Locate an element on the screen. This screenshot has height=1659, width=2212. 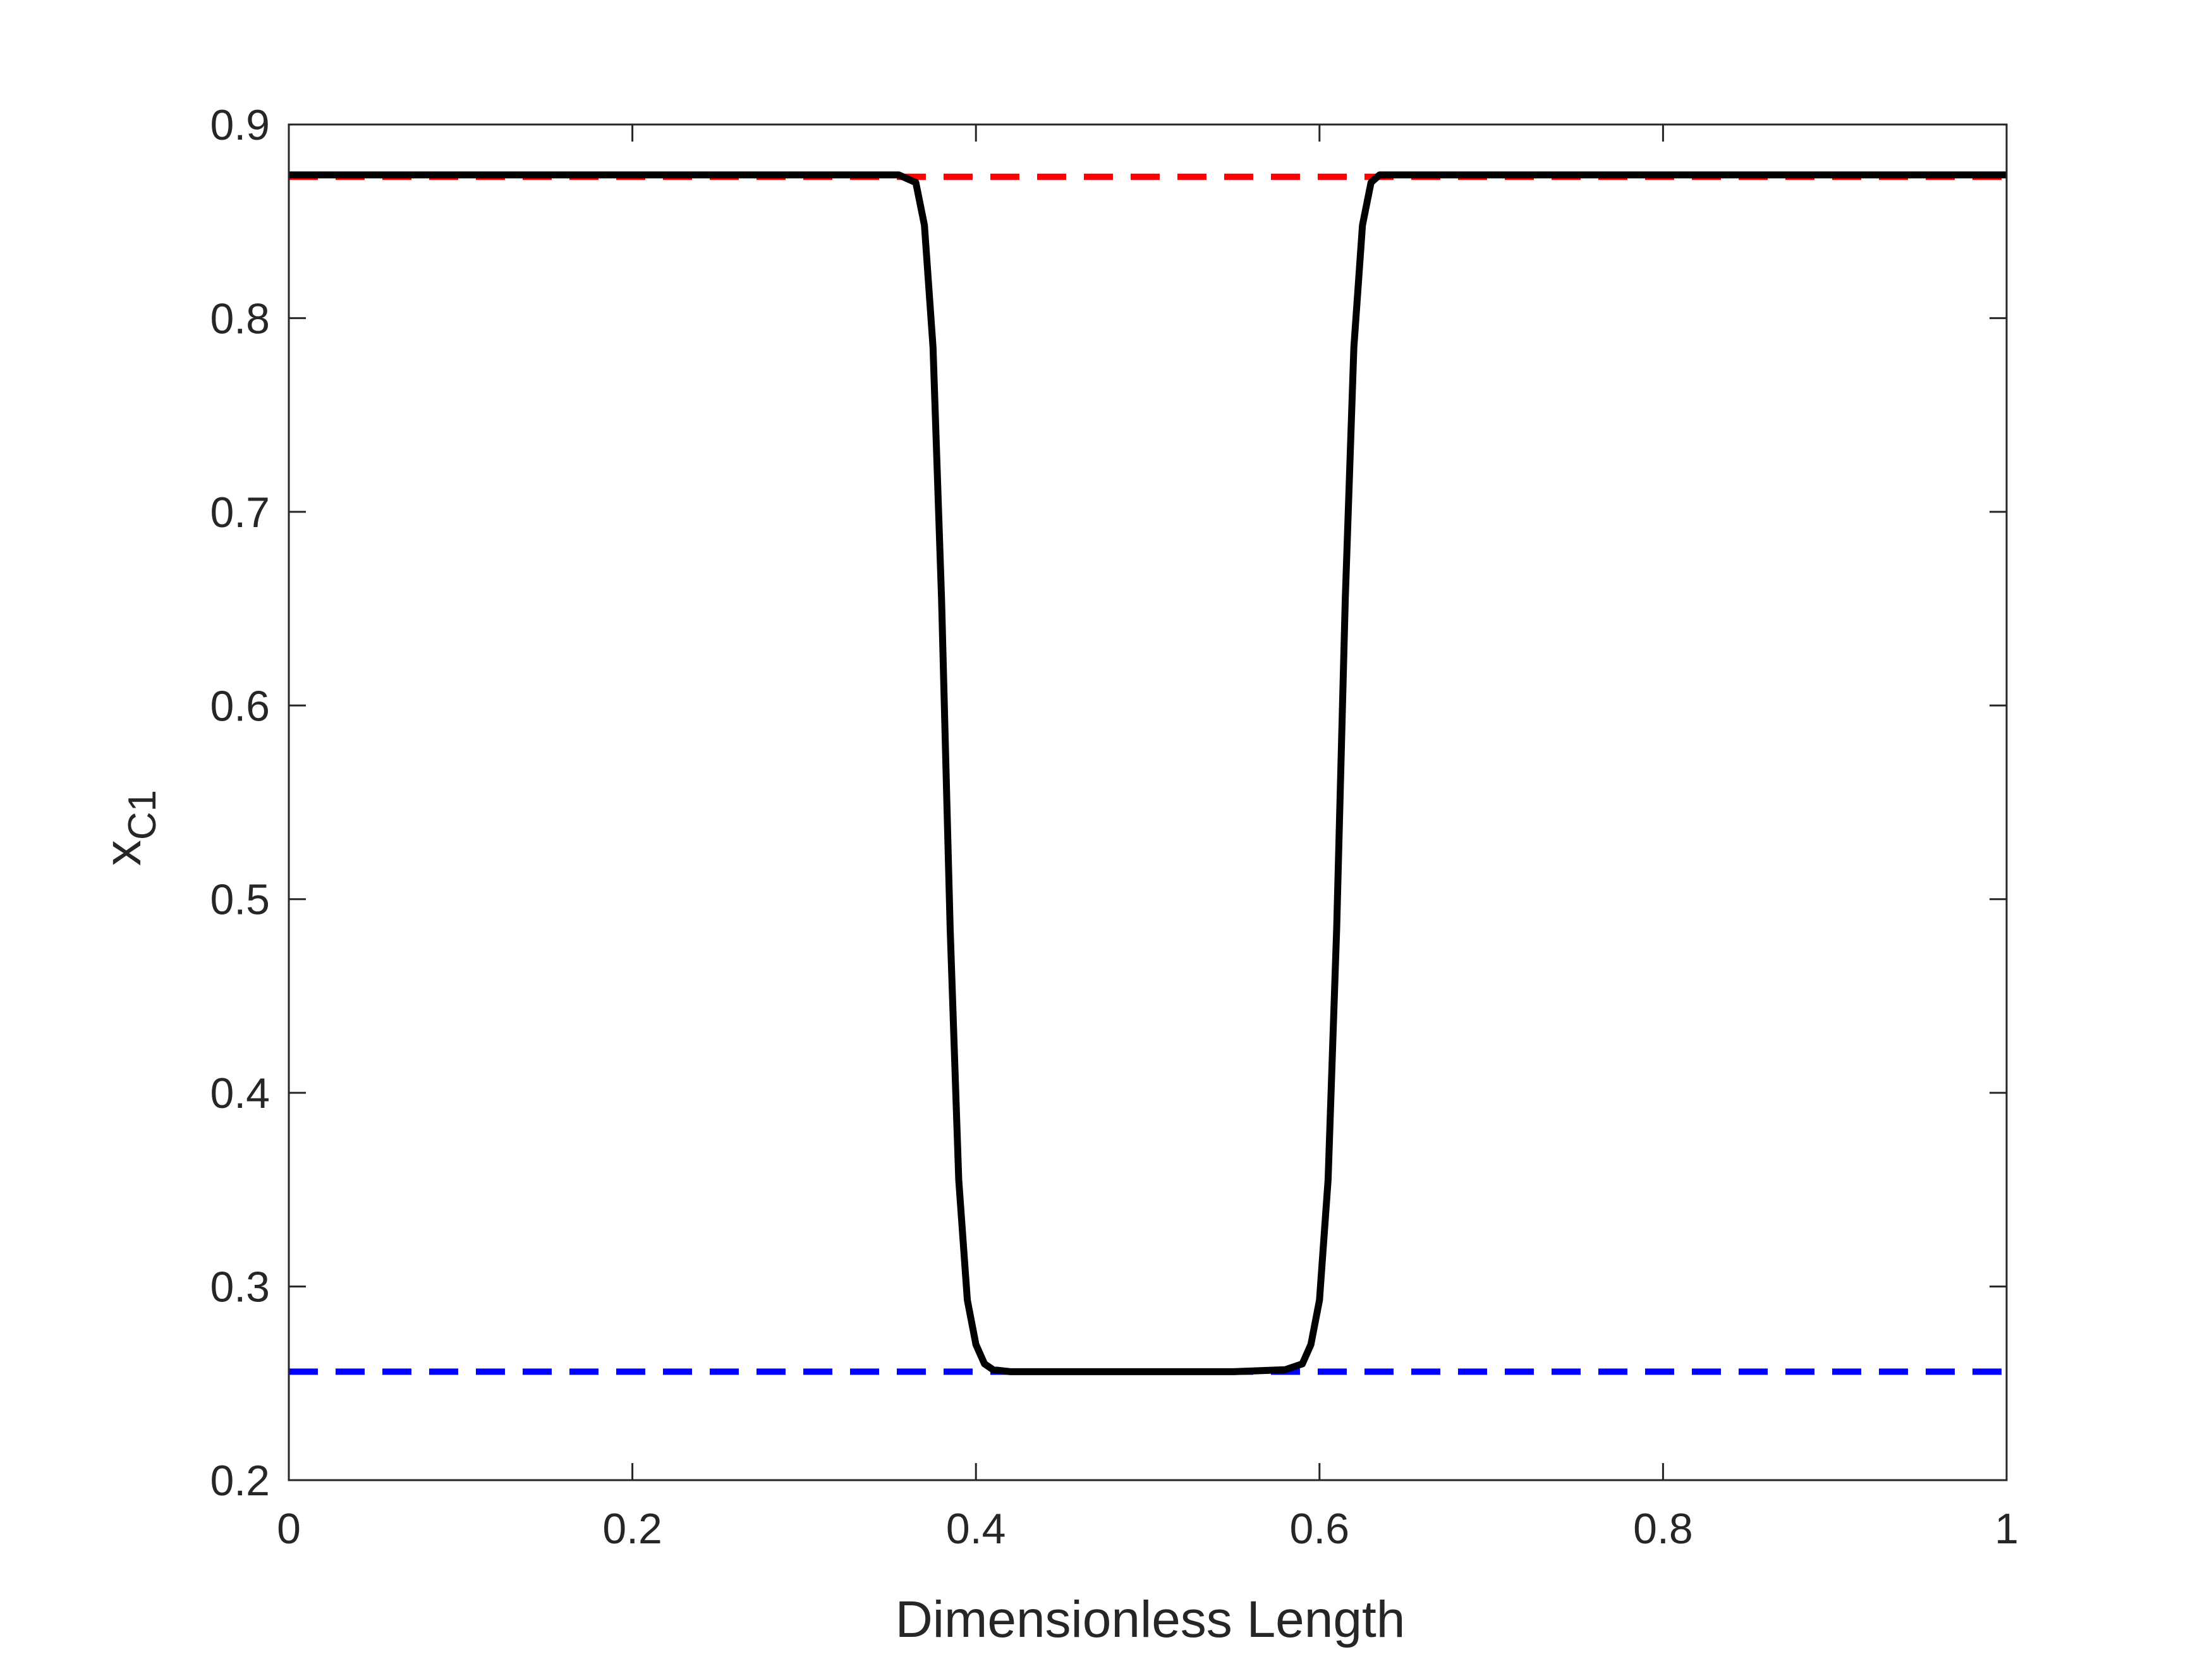
y-tick-label: 0.2 is located at coordinates (240, 1481).